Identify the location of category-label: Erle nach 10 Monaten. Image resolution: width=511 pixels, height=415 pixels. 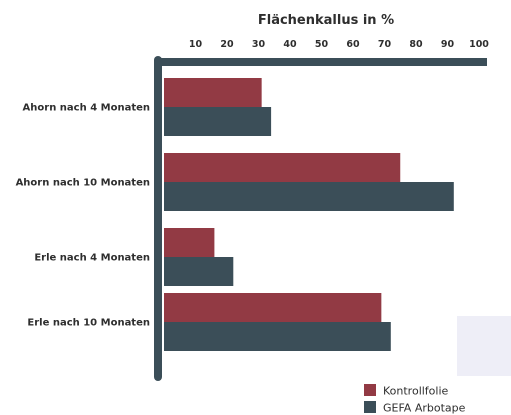
(88, 323).